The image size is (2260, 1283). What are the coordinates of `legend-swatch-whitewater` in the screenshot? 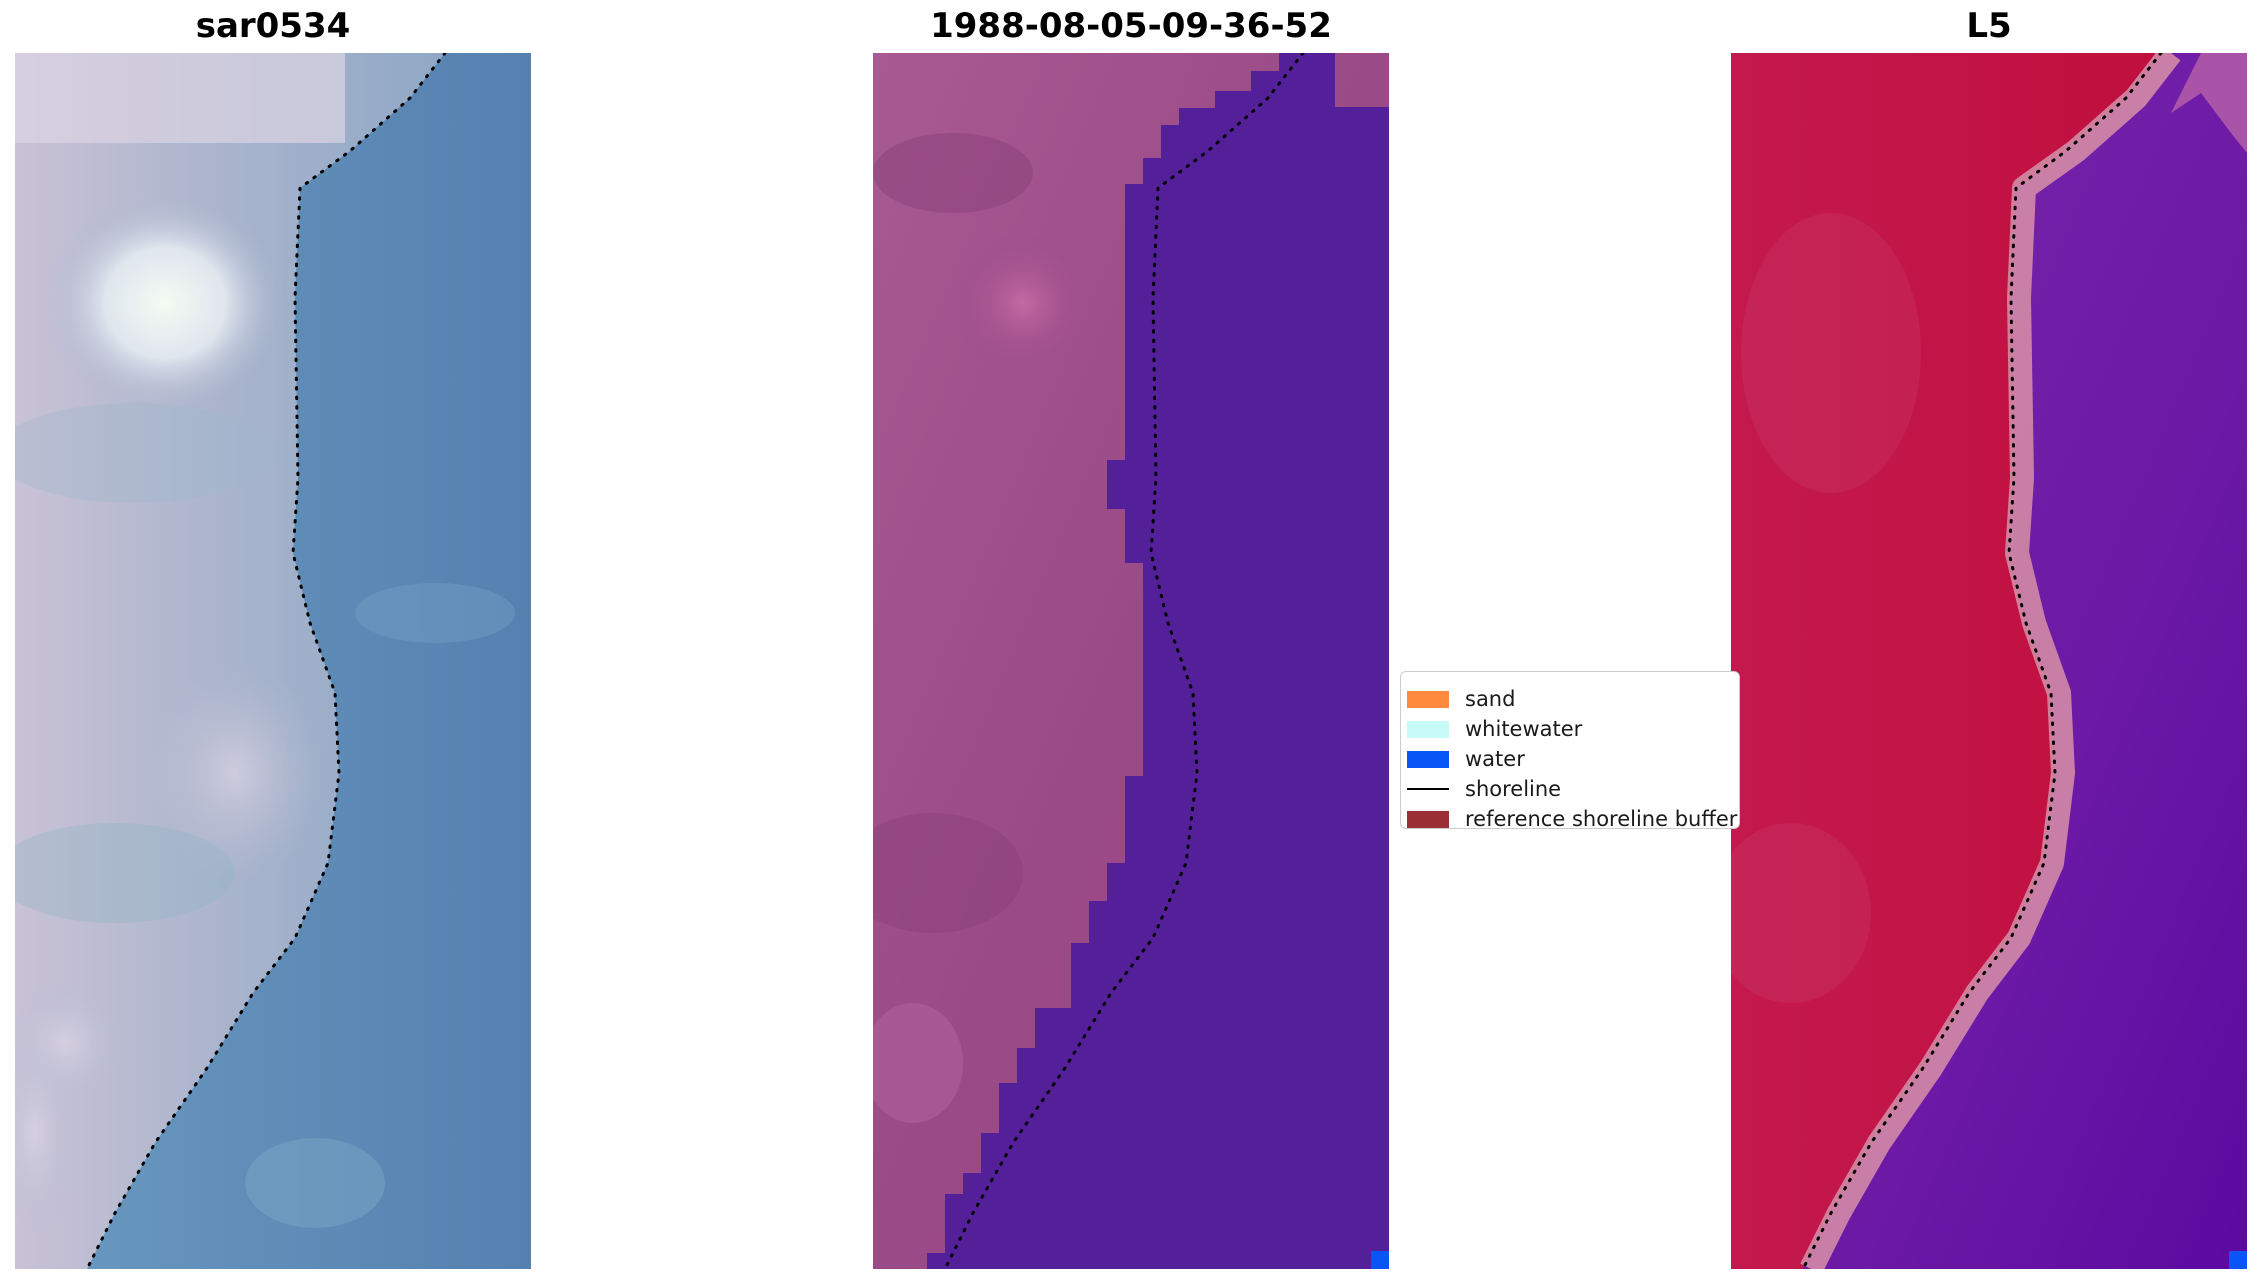 It's located at (1428, 729).